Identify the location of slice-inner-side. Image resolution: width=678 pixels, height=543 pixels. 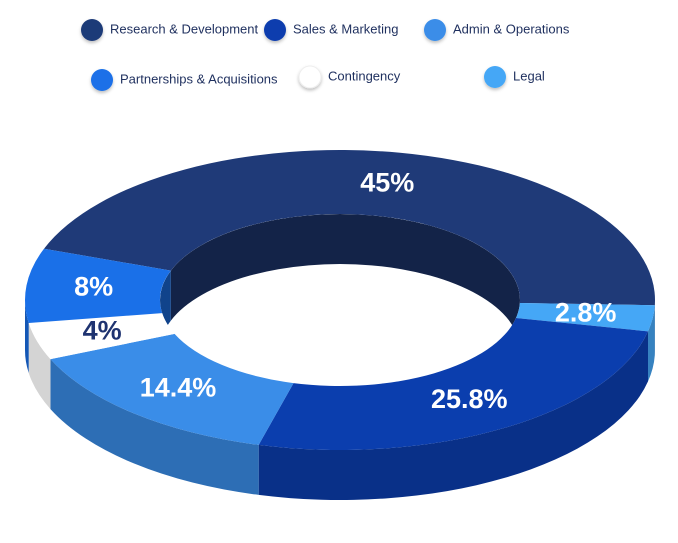
(345, 282).